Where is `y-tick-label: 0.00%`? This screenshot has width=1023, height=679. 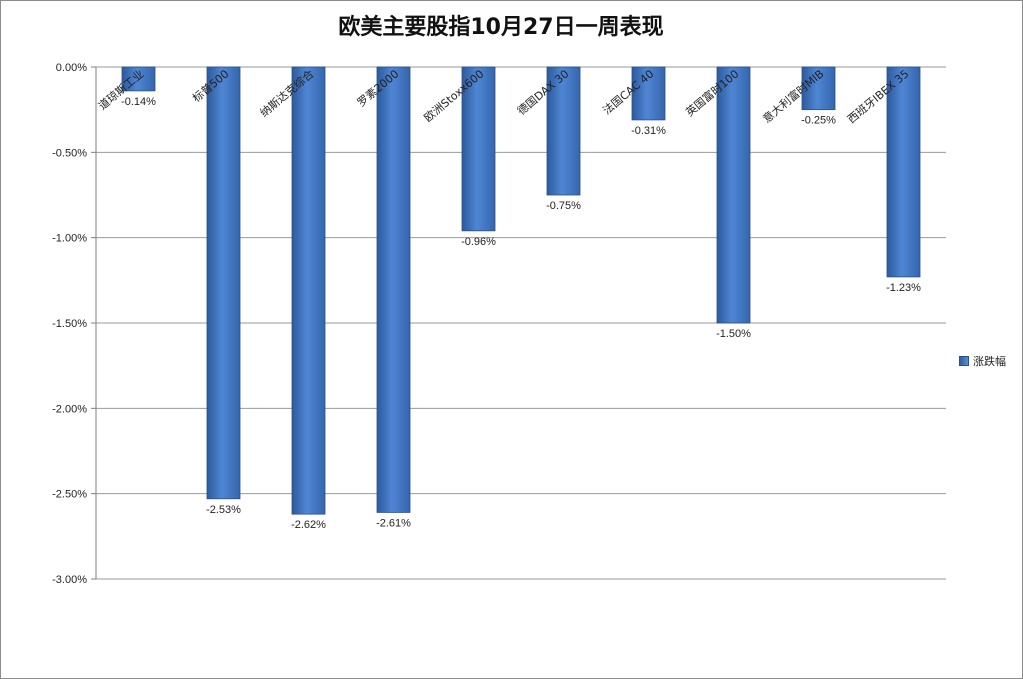 y-tick-label: 0.00% is located at coordinates (71, 68).